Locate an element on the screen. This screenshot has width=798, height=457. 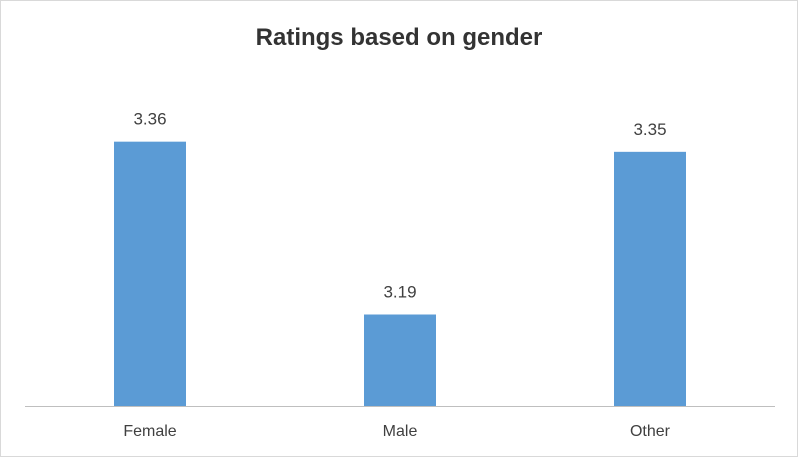
data-label-female: 3.36 is located at coordinates (149, 119).